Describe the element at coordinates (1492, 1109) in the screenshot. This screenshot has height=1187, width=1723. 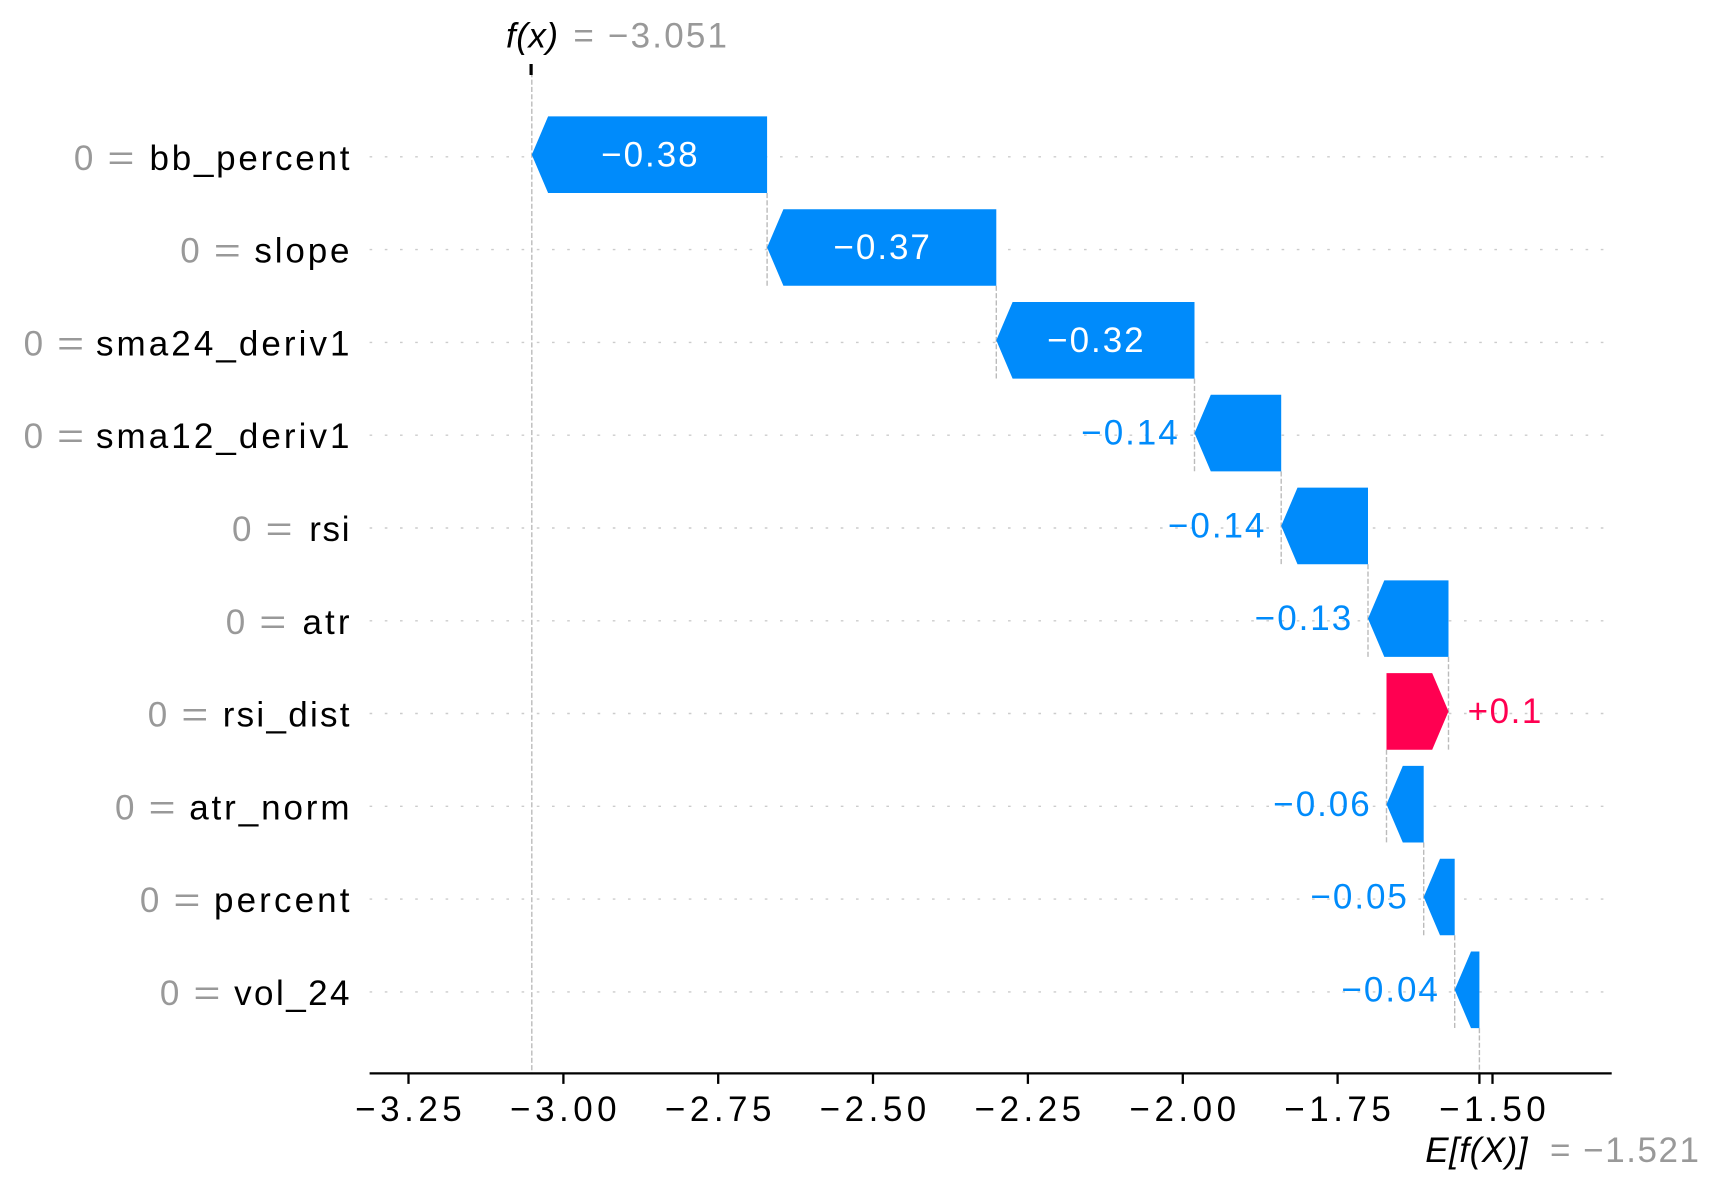
I see `svg-text: −1.50` at that location.